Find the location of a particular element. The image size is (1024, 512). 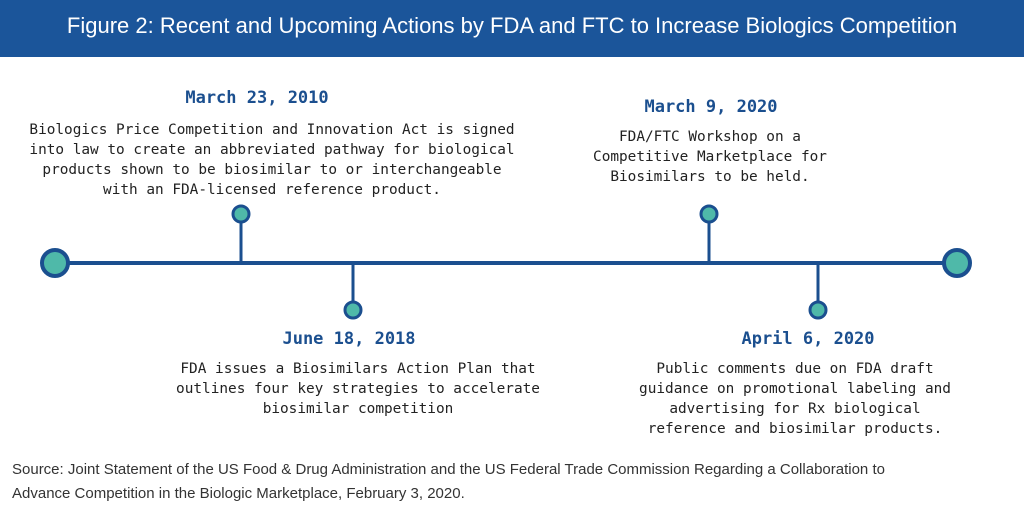

event-date: March 23, 2010 is located at coordinates (256, 98).